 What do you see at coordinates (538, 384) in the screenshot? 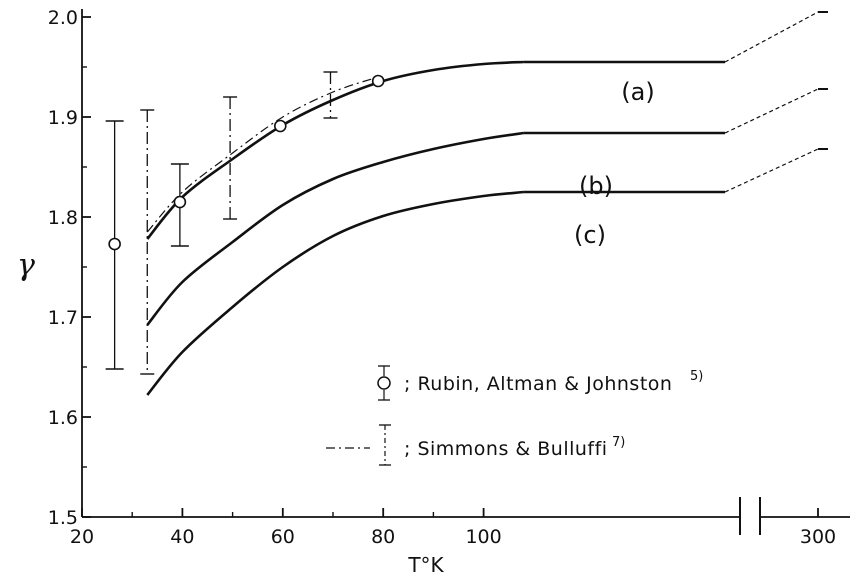
I see `legend-label-rubin: ; Rubin, Altman & Johnston` at bounding box center [538, 384].